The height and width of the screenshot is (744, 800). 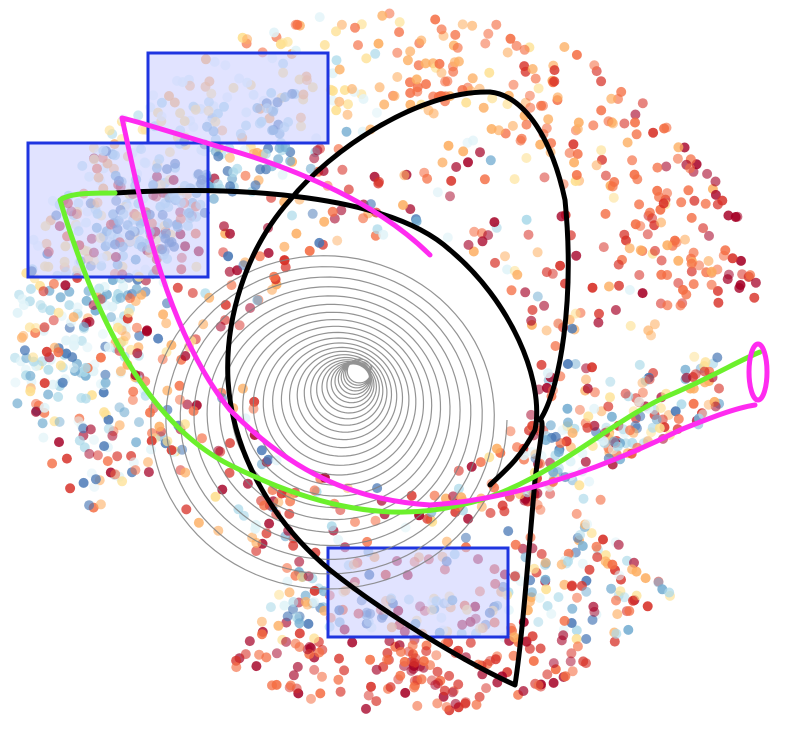 What do you see at coordinates (118, 210) in the screenshot?
I see `highlight-box-left` at bounding box center [118, 210].